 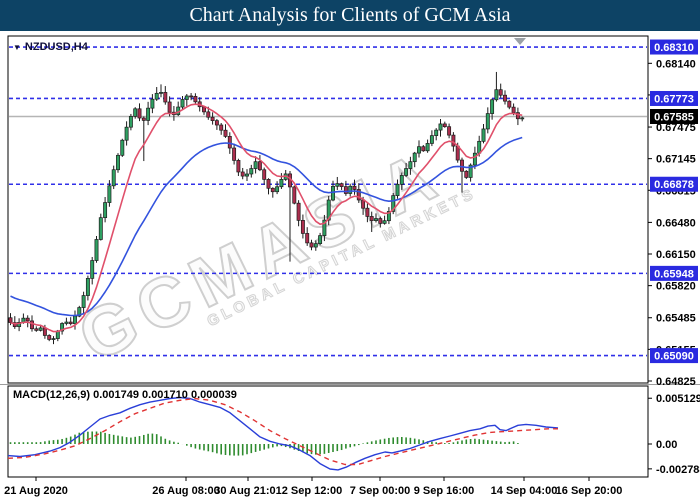 I want to click on macd-main-line, so click(x=283, y=433).